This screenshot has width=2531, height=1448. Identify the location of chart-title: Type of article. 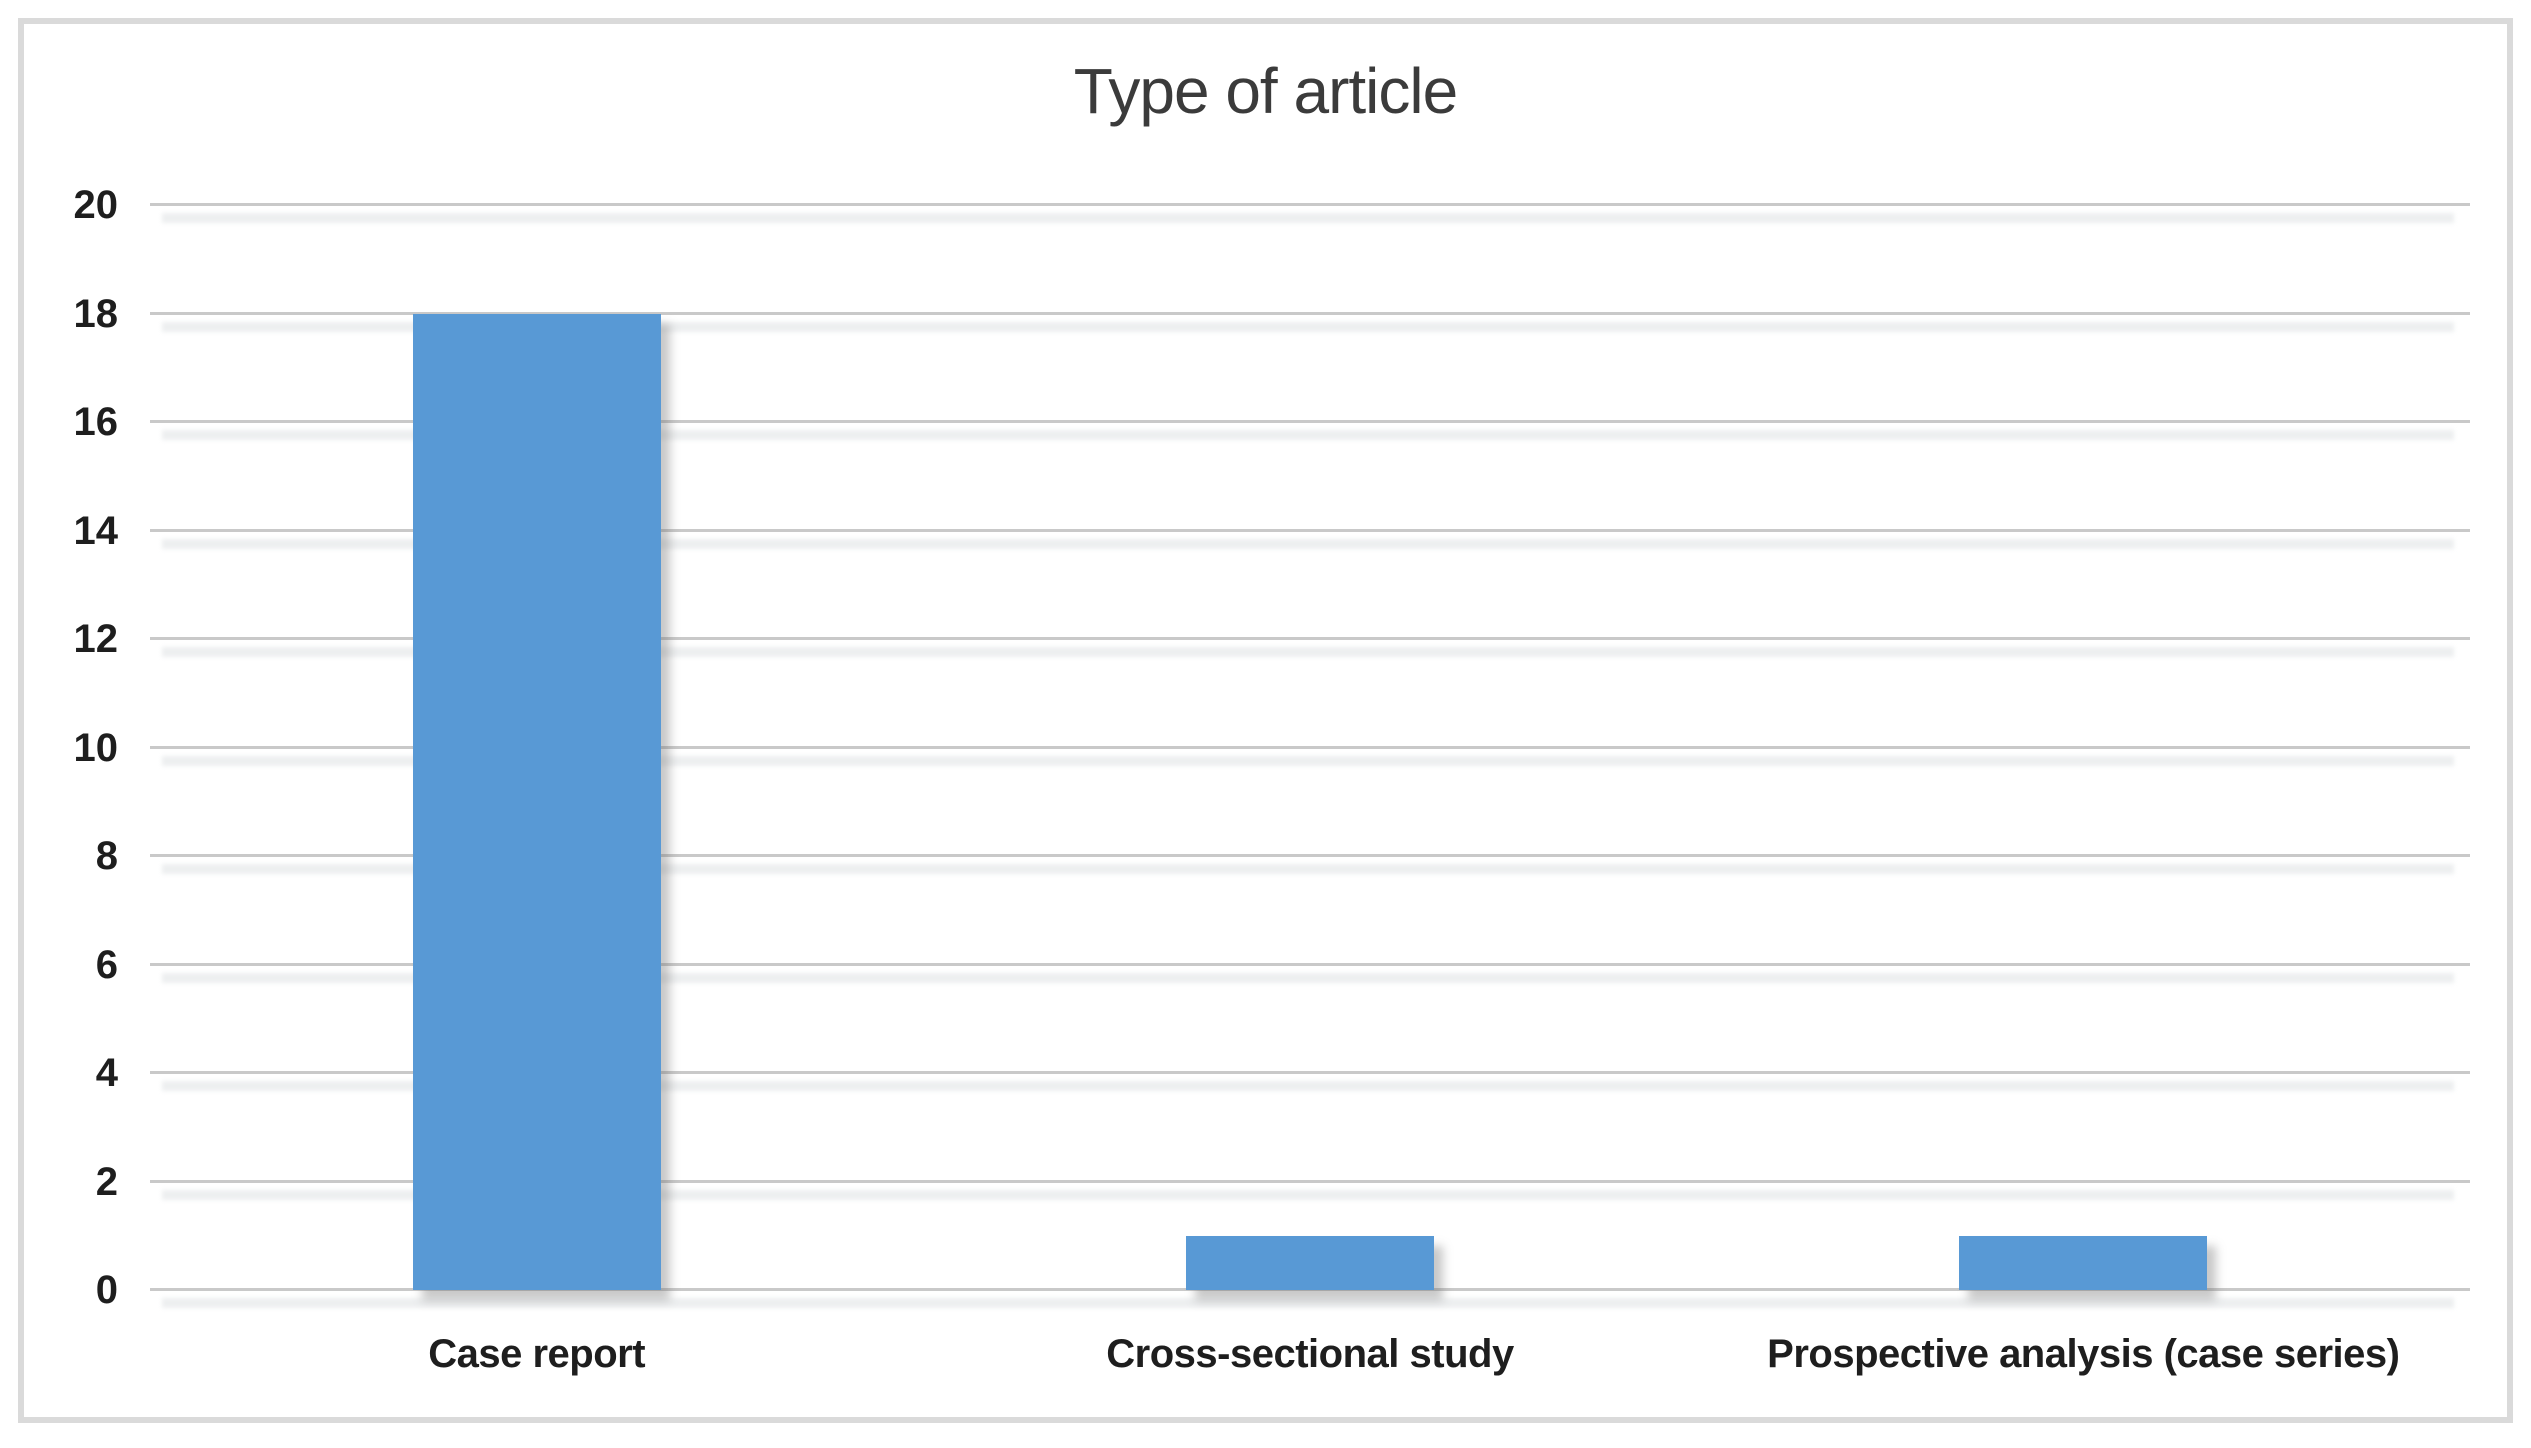
(1265, 91).